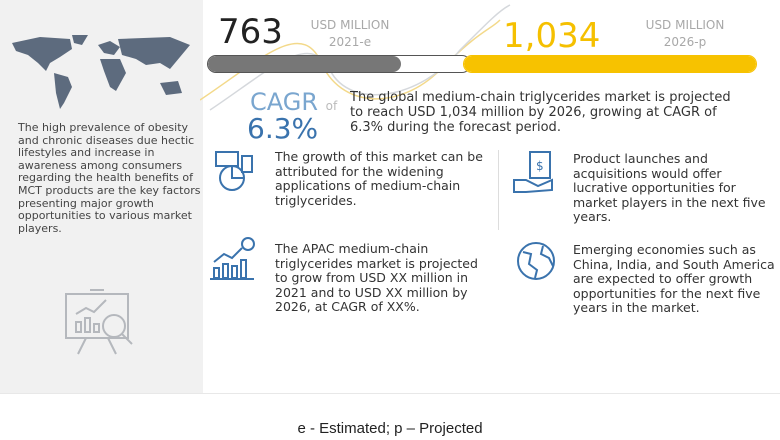  Describe the element at coordinates (339, 64) in the screenshot. I see `market-2021-bar` at that location.